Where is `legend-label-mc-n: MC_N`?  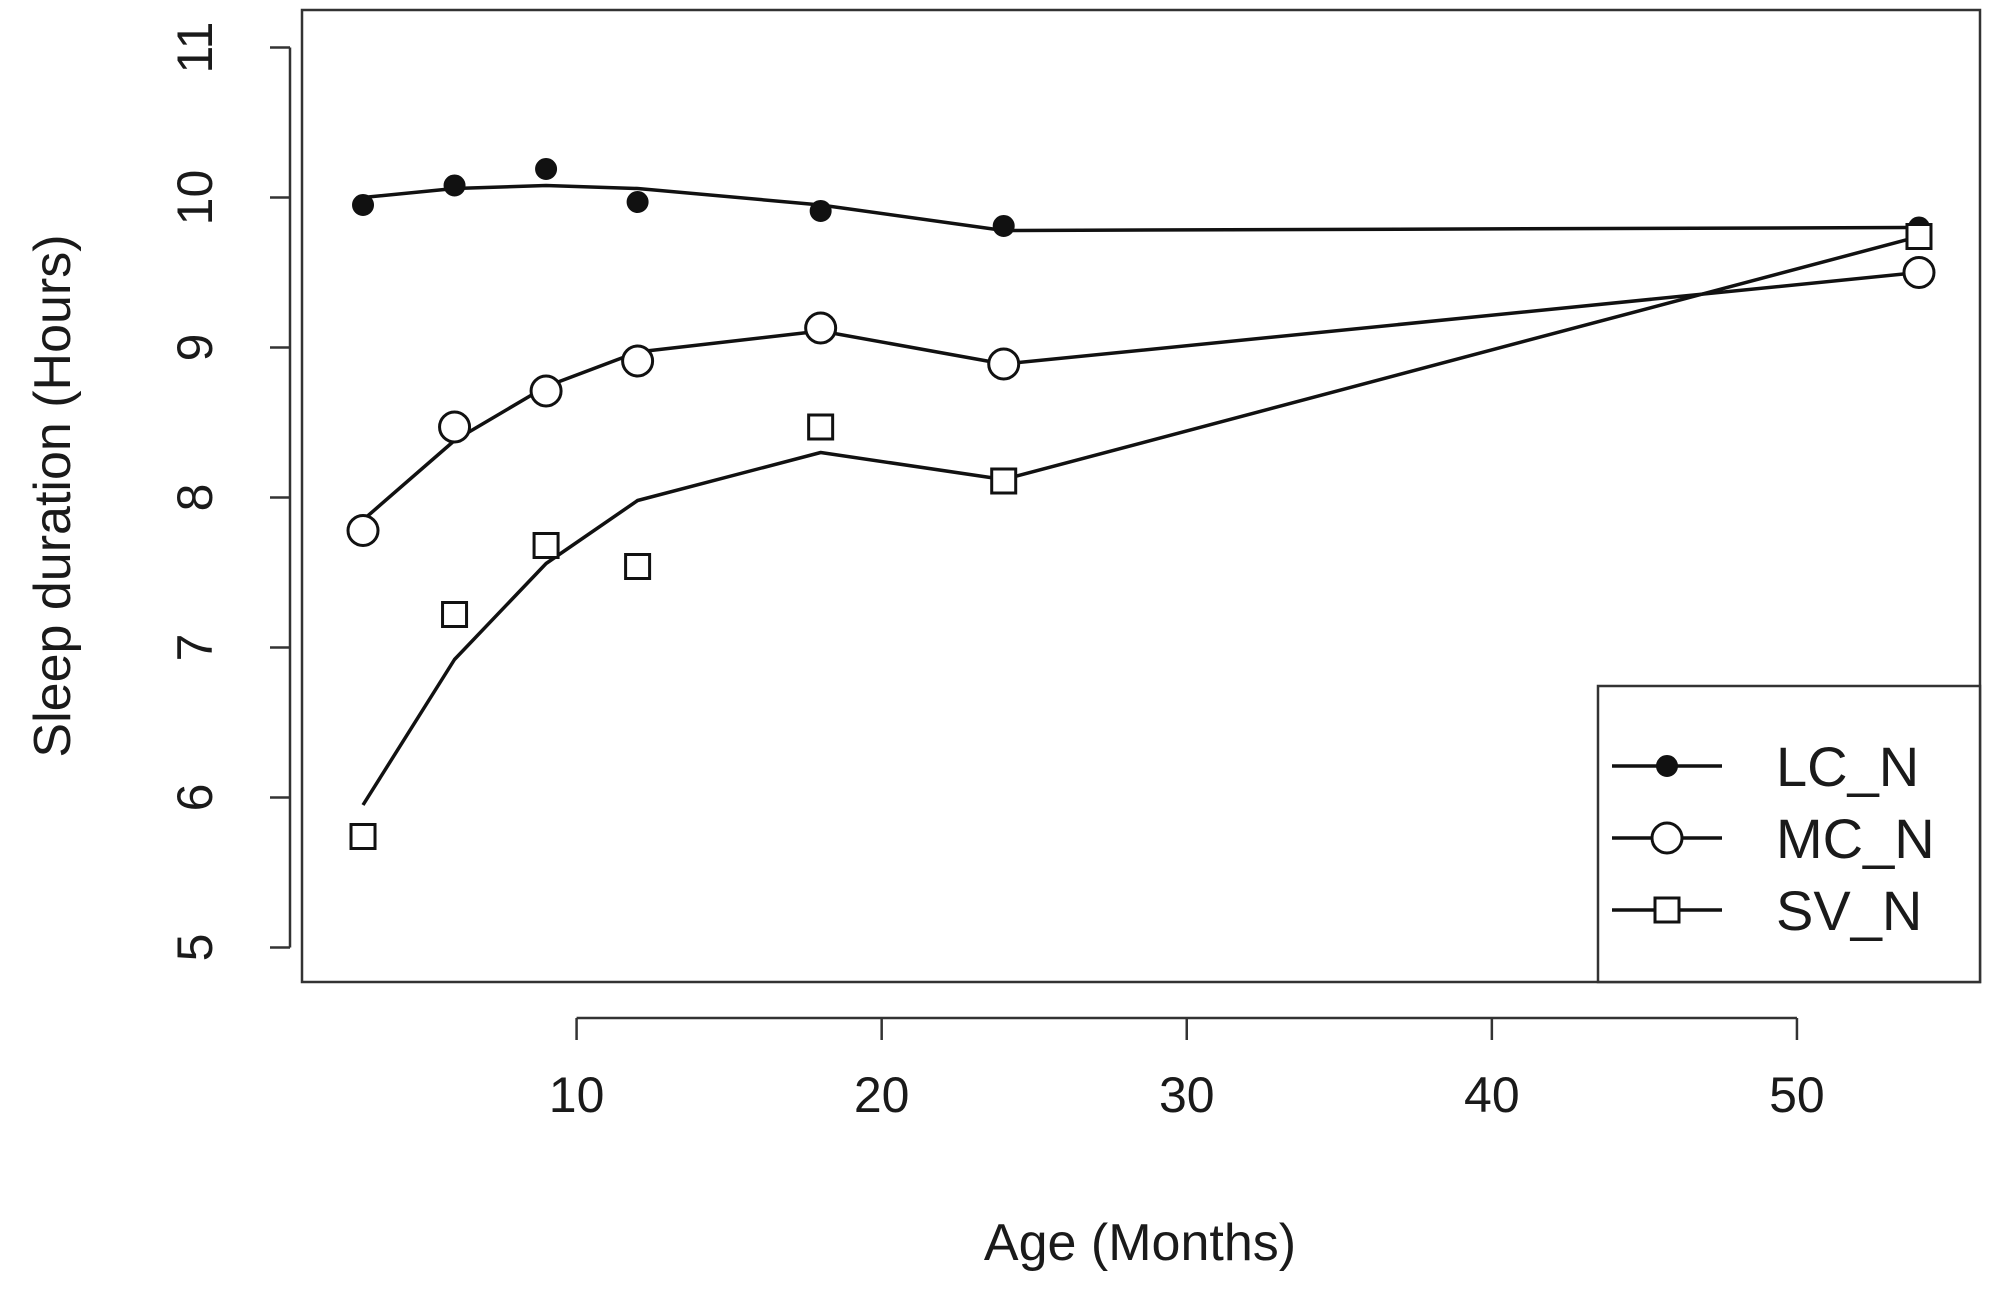 legend-label-mc-n: MC_N is located at coordinates (1855, 838).